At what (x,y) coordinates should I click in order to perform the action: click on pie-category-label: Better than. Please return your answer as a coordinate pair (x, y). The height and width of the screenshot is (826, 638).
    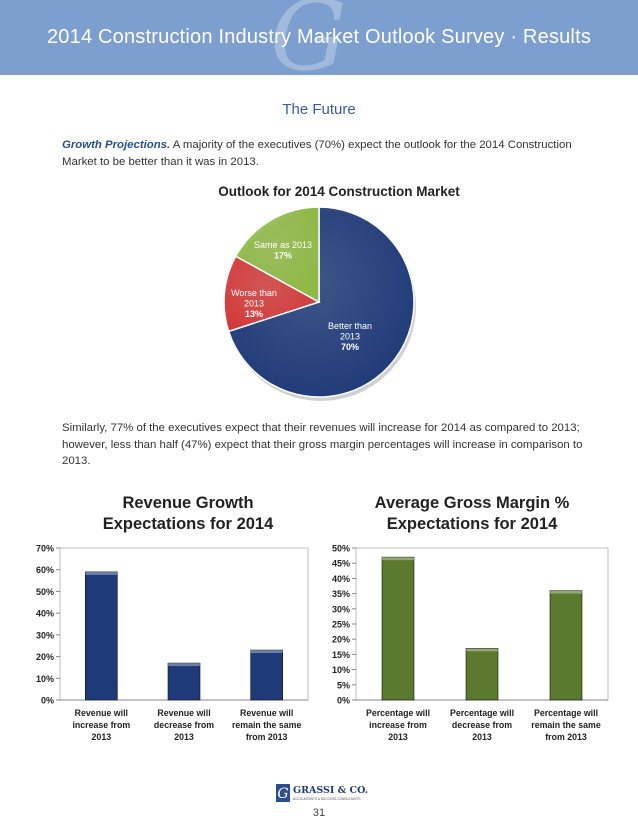
    Looking at the image, I should click on (350, 326).